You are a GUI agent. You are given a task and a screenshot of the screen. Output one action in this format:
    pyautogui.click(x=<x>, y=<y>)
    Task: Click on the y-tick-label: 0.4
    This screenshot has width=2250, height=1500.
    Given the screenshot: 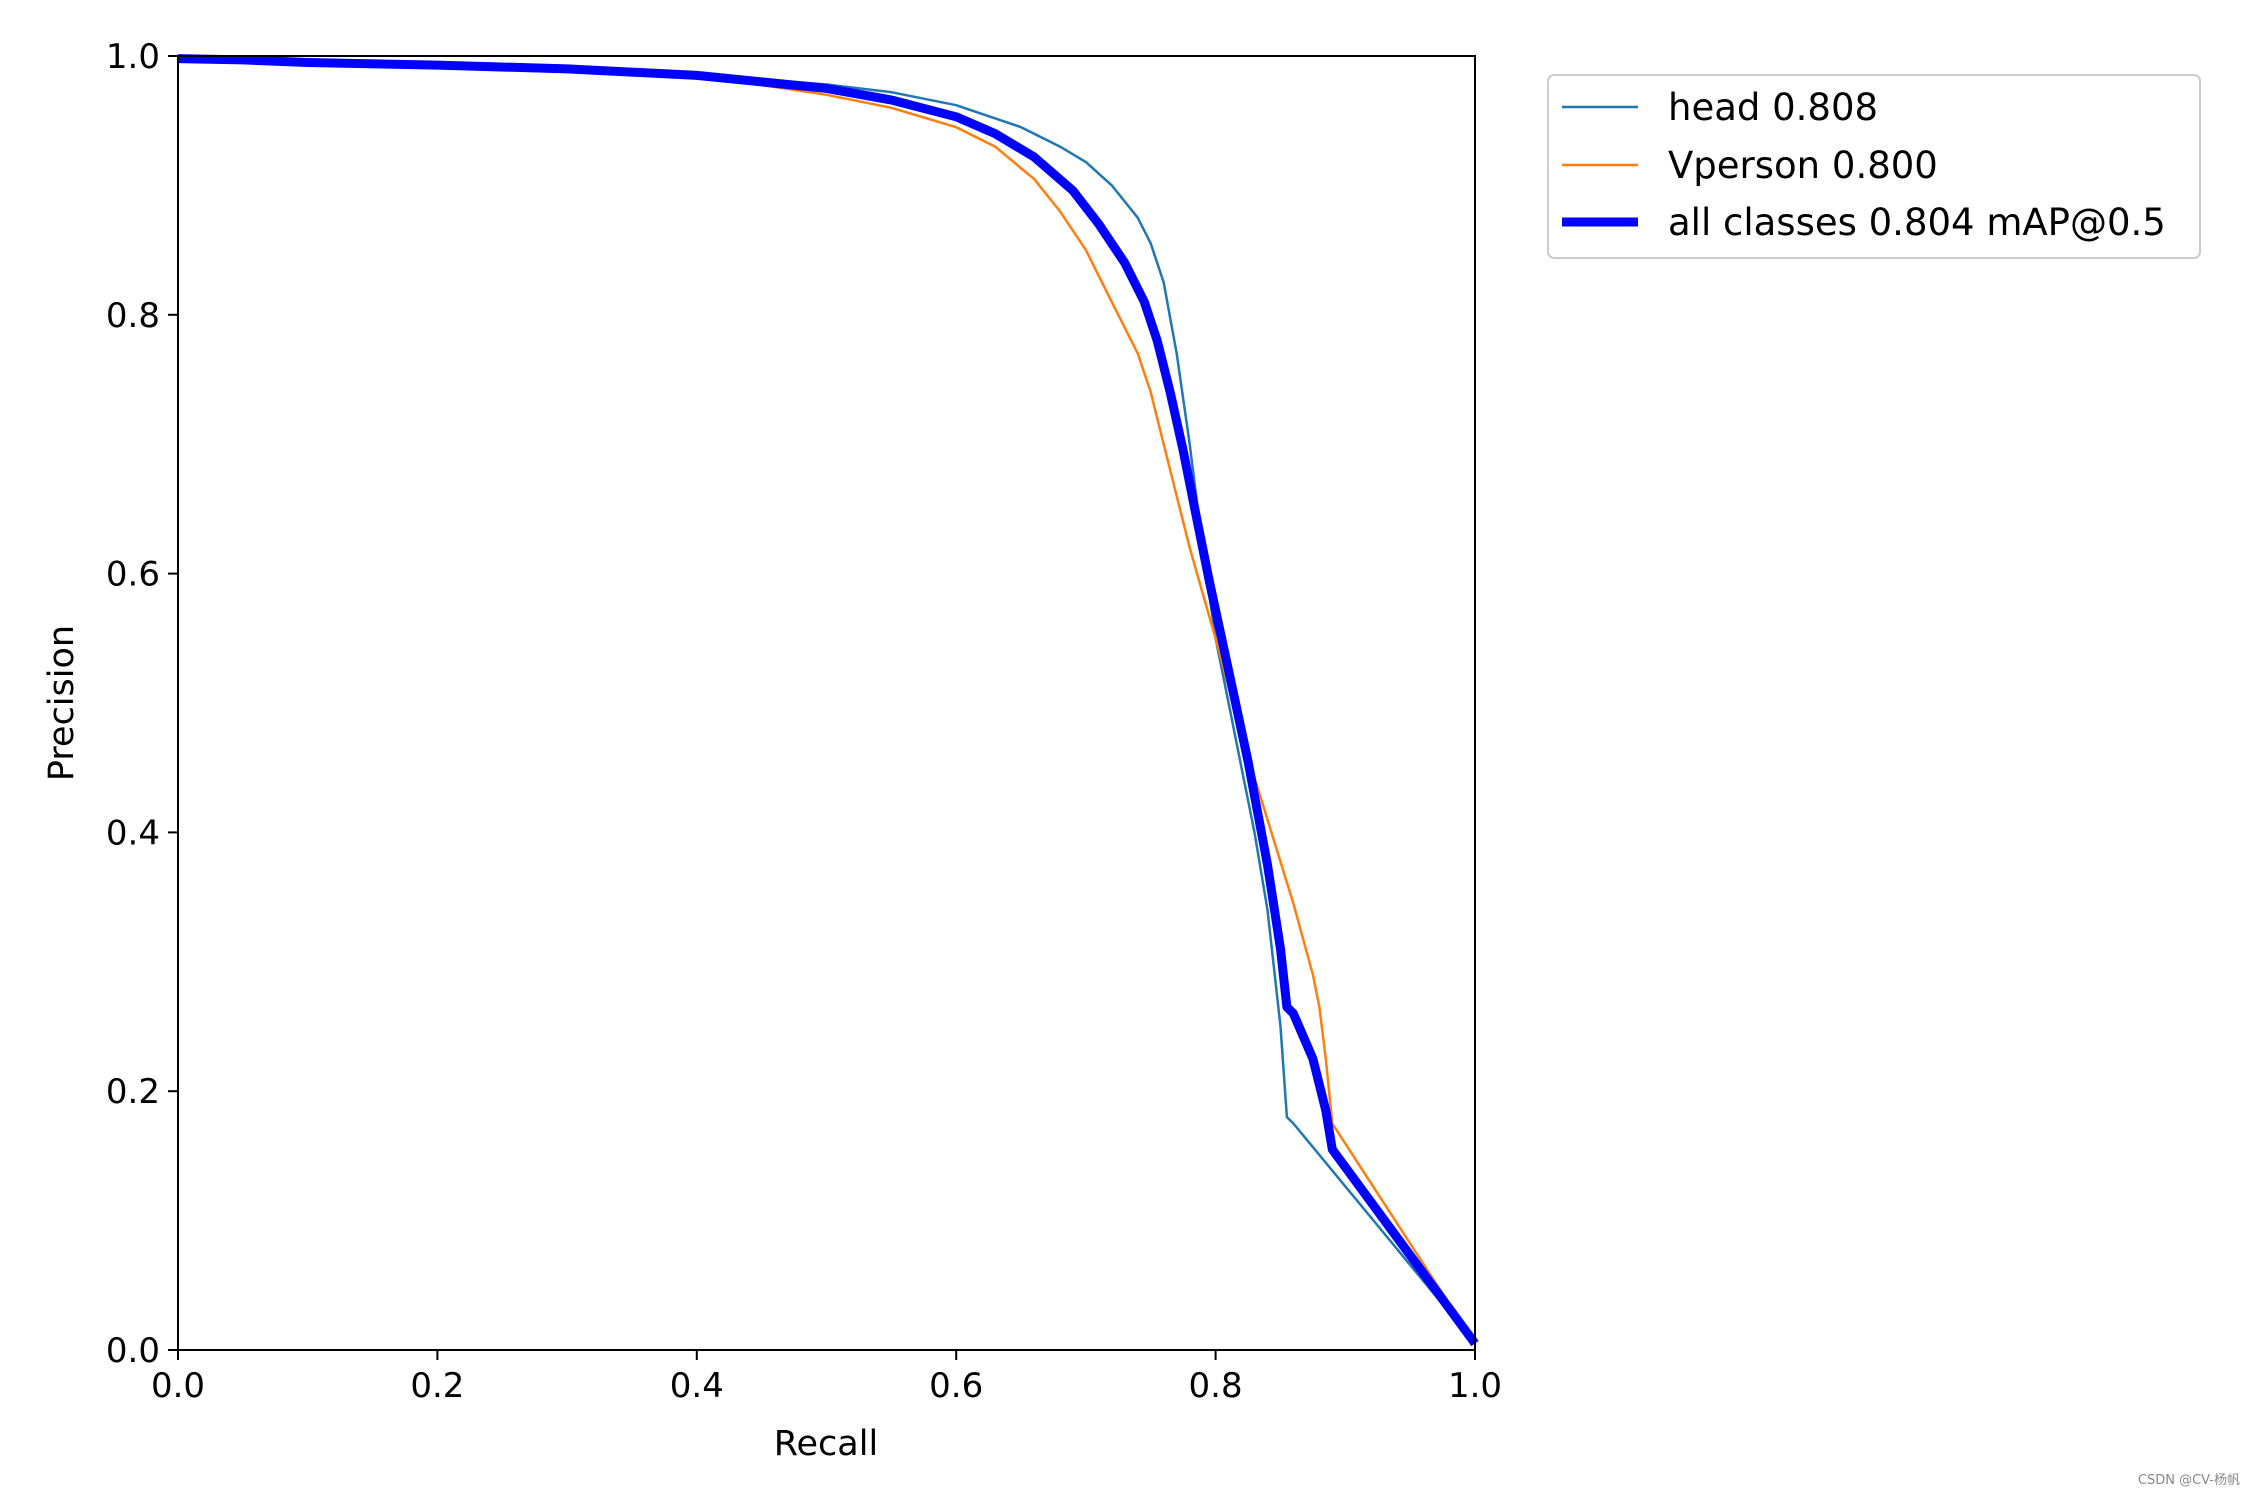 What is the action you would take?
    pyautogui.click(x=133, y=833)
    